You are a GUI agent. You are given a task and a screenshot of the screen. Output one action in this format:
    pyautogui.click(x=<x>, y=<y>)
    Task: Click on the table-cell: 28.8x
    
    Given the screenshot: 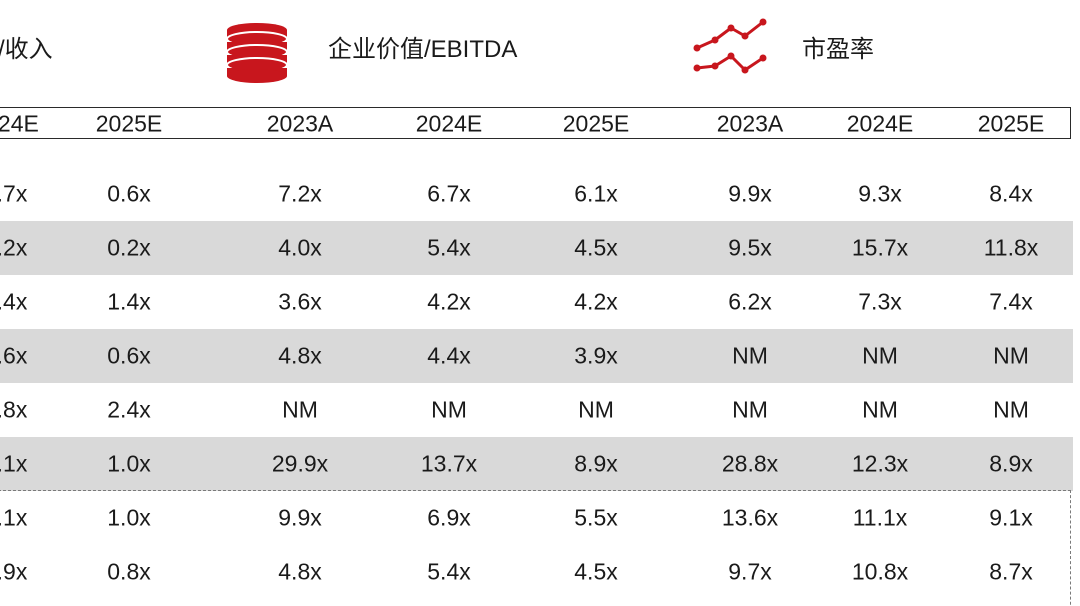 What is the action you would take?
    pyautogui.click(x=750, y=463)
    